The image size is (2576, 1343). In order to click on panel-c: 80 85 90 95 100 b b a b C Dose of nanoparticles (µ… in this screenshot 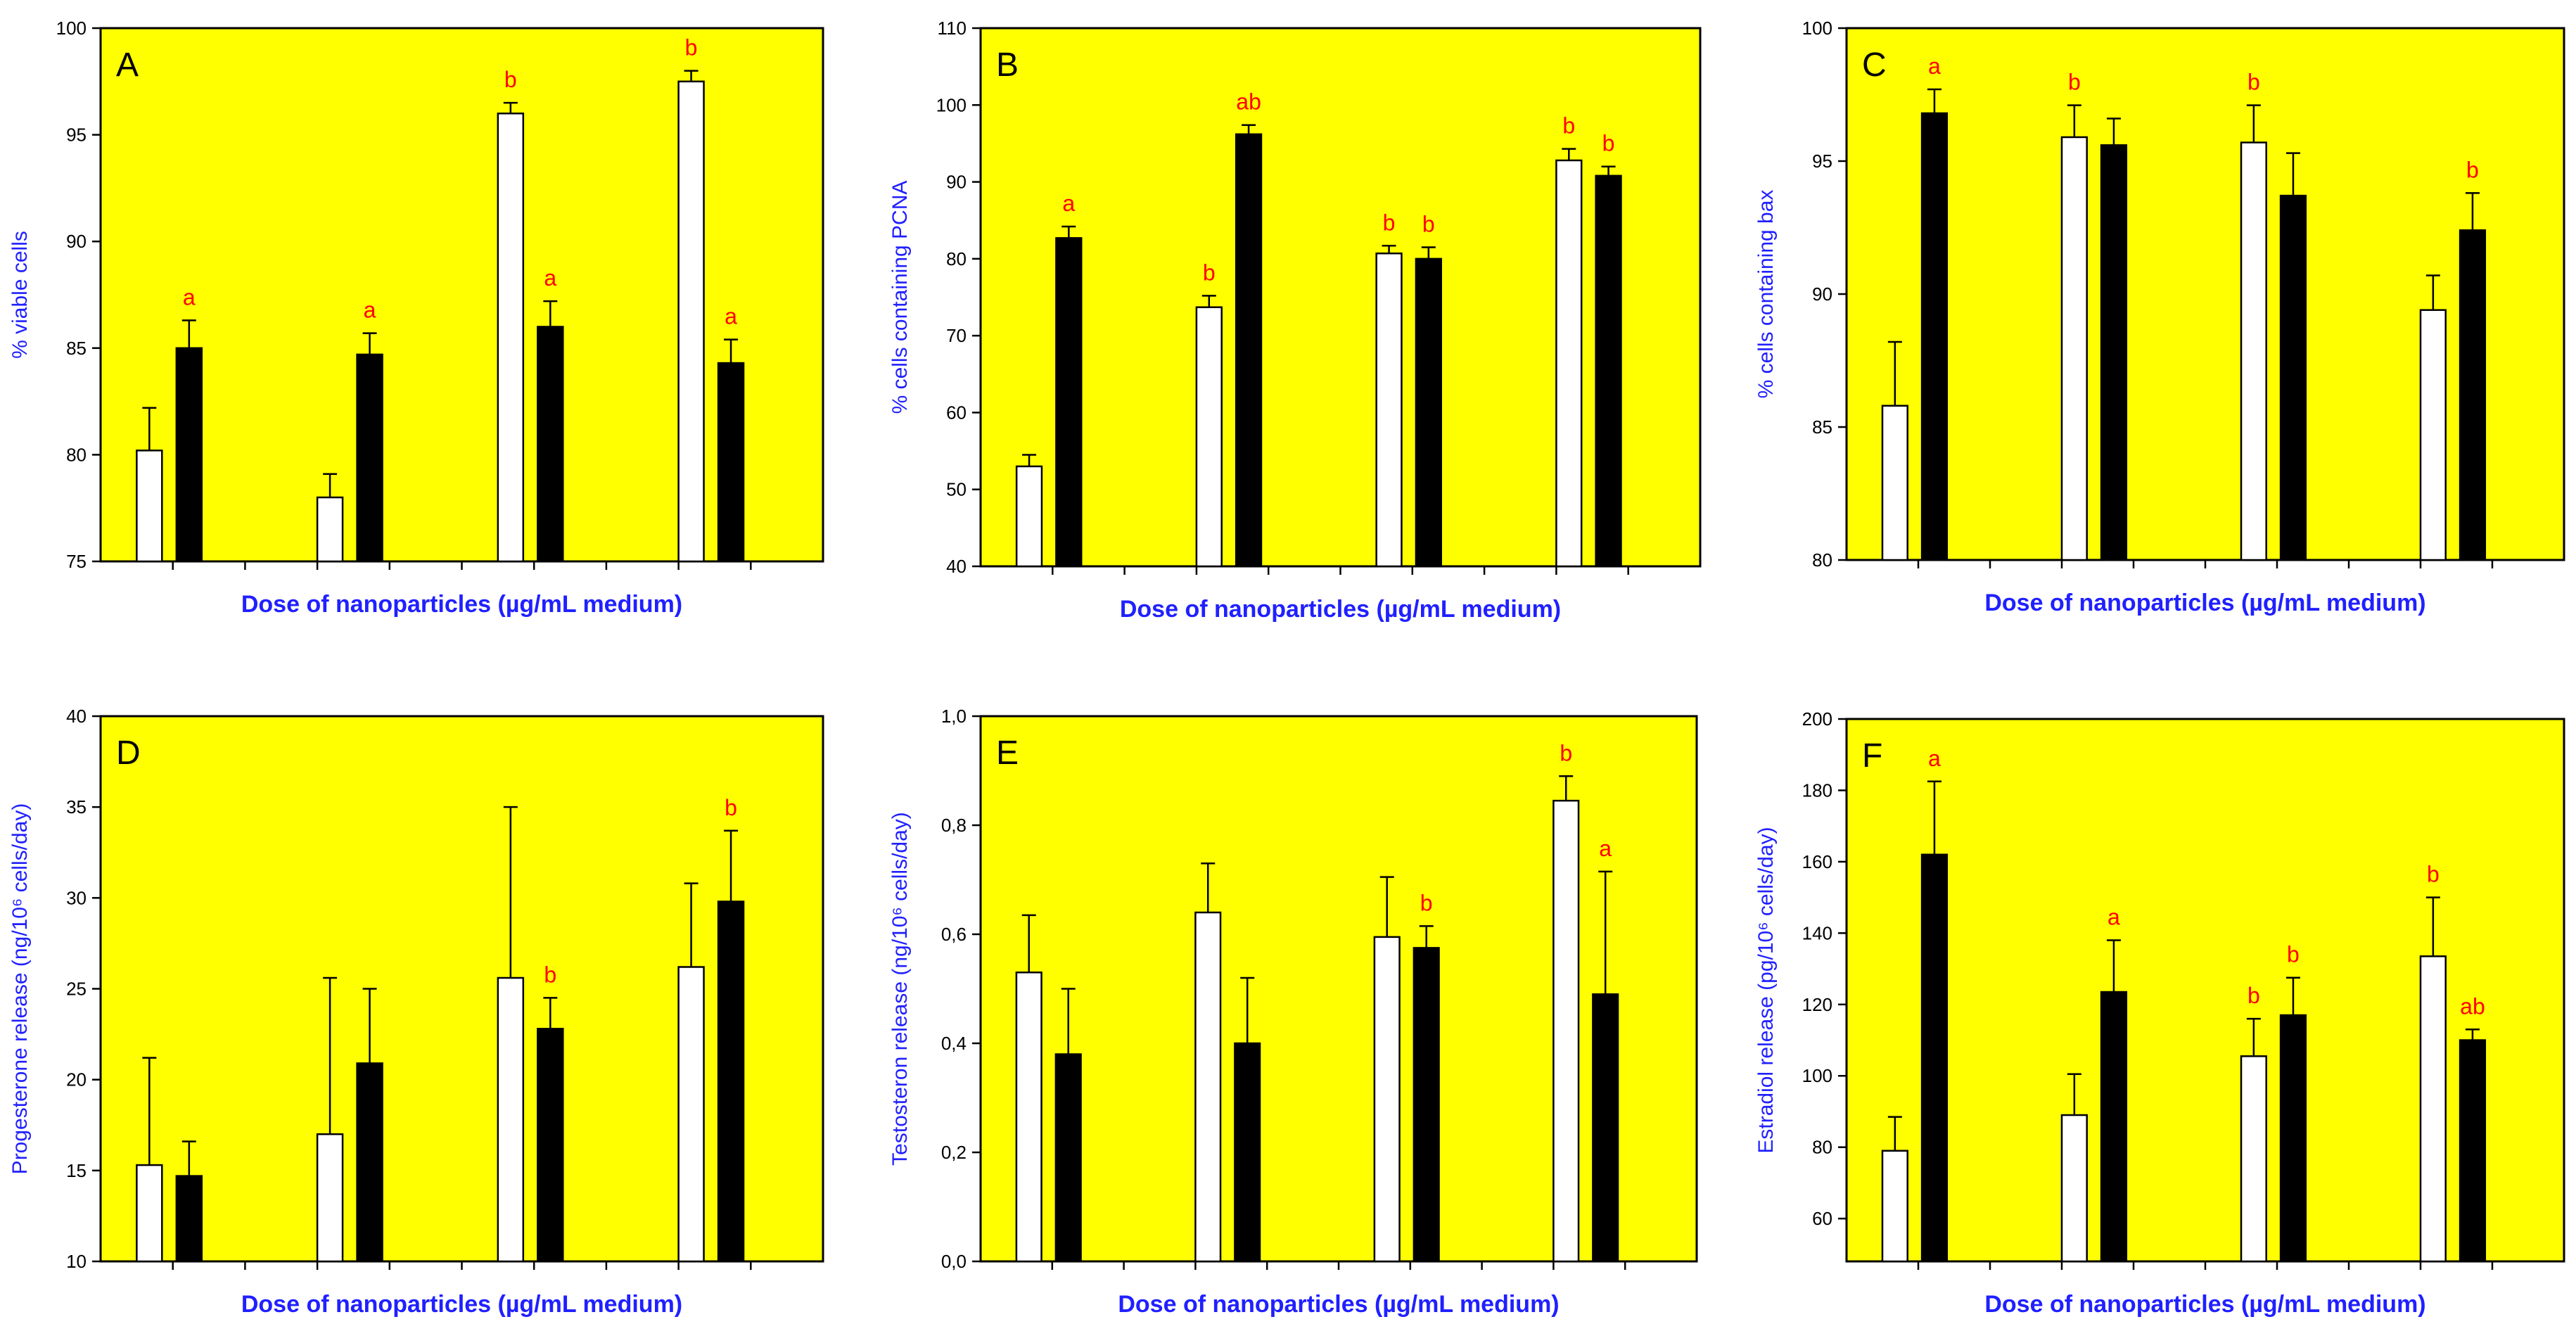, I will do `click(2159, 317)`.